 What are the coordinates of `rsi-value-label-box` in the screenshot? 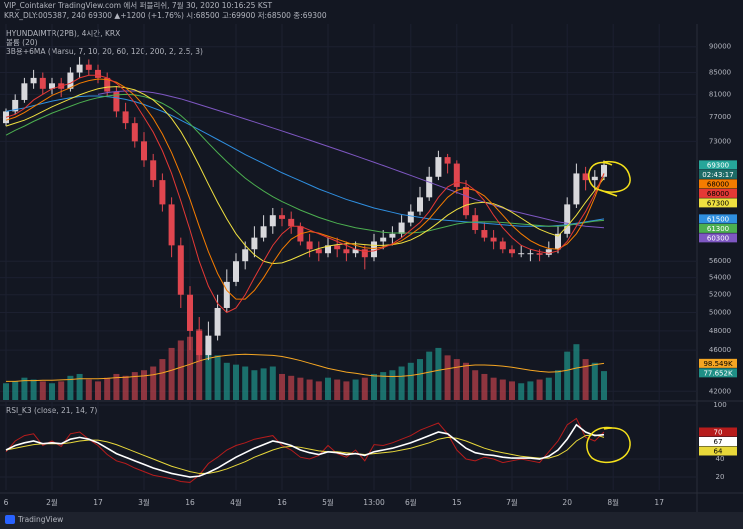 It's located at (718, 451).